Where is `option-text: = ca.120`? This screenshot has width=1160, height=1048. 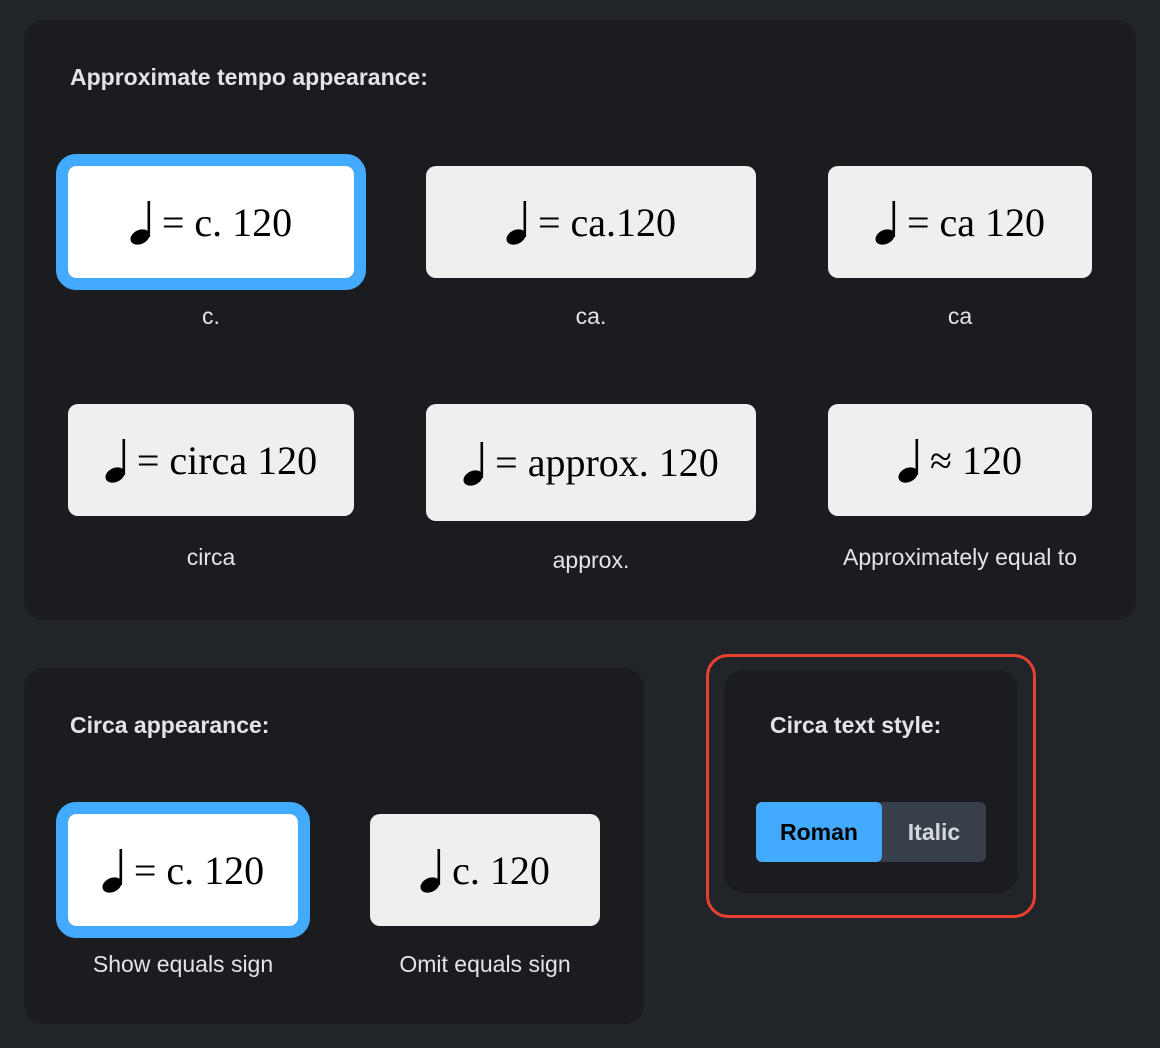
option-text: = ca.120 is located at coordinates (607, 222).